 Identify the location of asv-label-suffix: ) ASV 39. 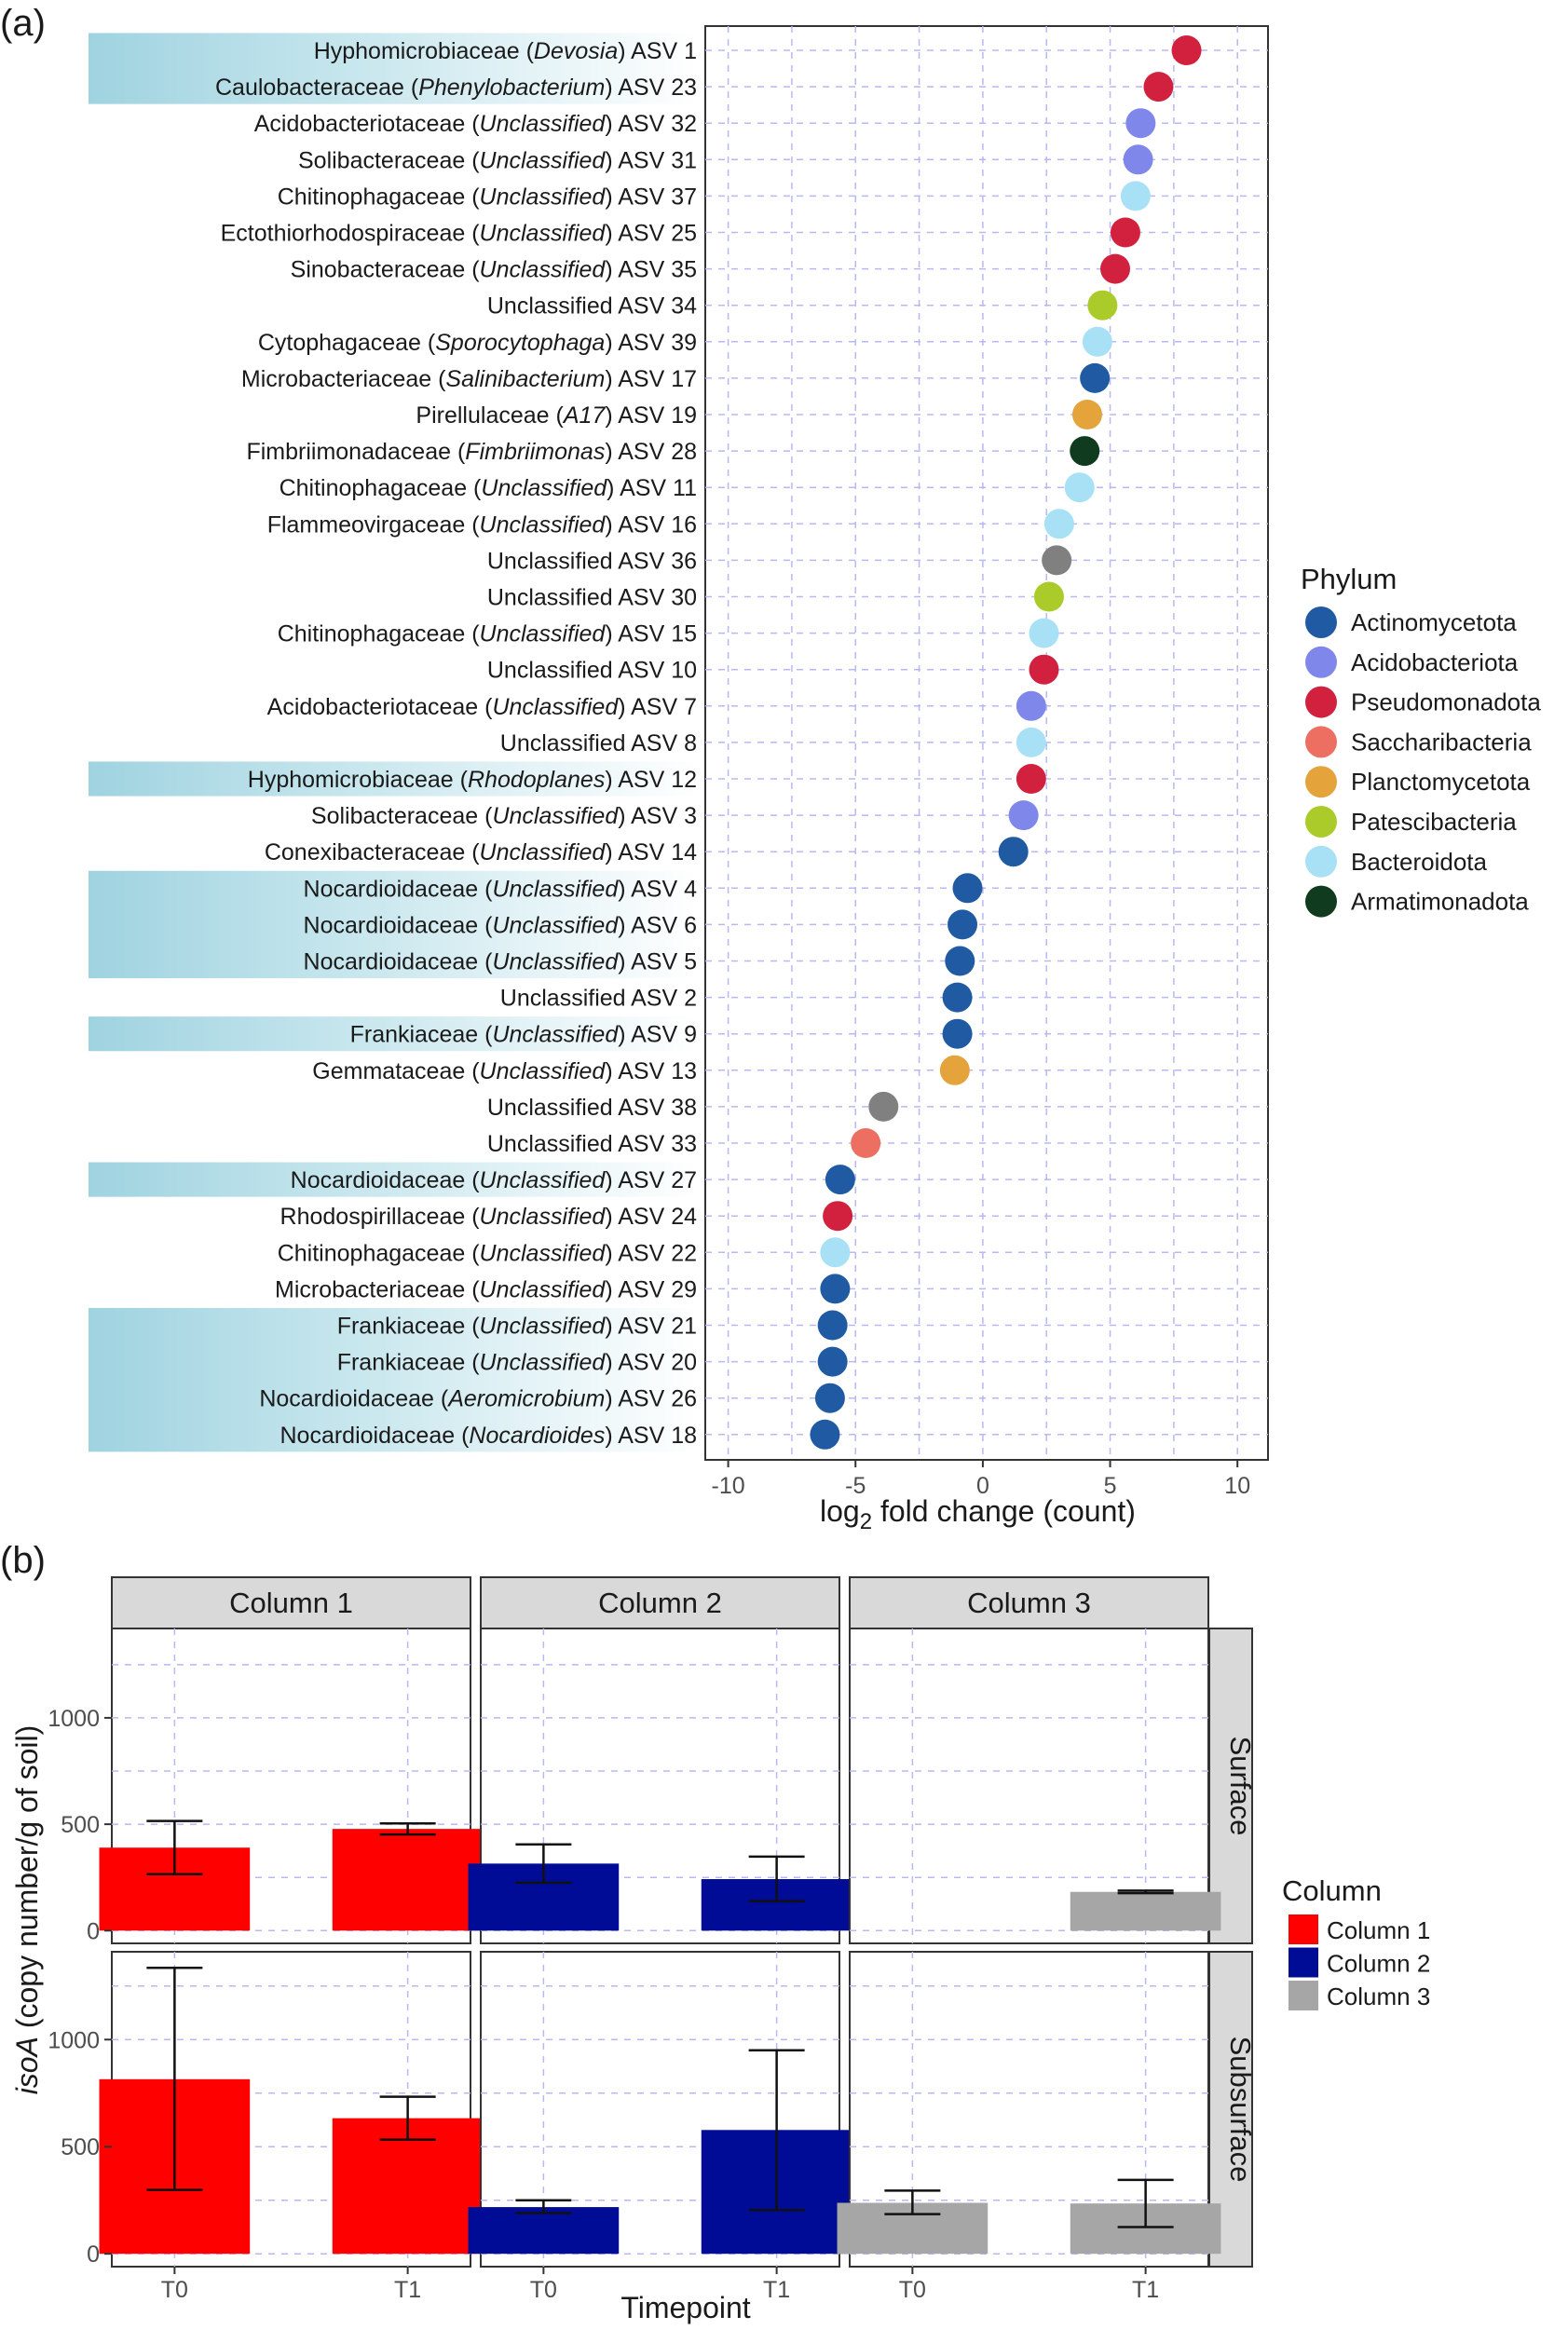
(651, 343).